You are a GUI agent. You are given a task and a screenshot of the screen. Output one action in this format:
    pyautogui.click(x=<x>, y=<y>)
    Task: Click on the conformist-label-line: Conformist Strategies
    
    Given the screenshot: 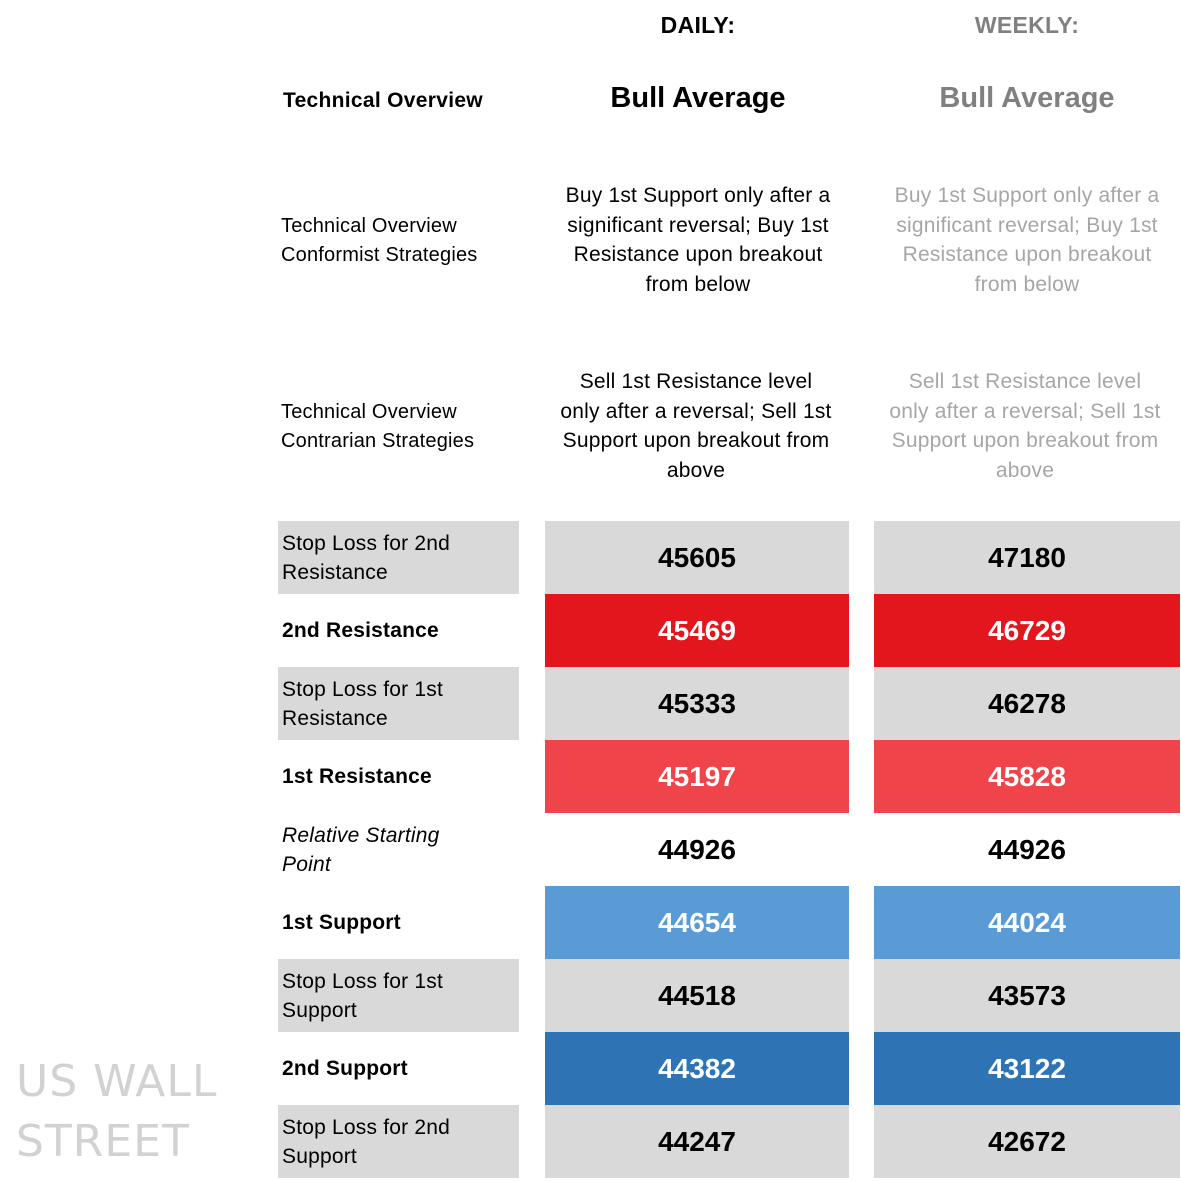 What is the action you would take?
    pyautogui.click(x=379, y=255)
    